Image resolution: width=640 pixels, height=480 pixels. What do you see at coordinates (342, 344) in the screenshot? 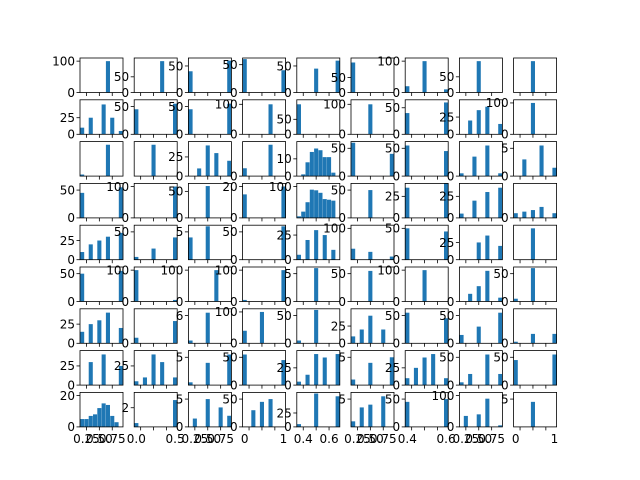
I see `ytick-label-r6-c5-0: 0` at bounding box center [342, 344].